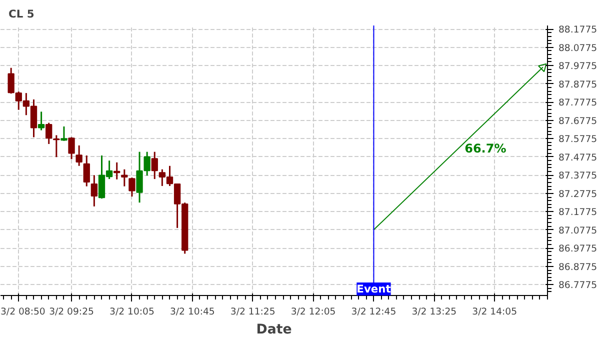 Image resolution: width=600 pixels, height=340 pixels. Describe the element at coordinates (373, 289) in the screenshot. I see `ref-line-label: Event` at that location.